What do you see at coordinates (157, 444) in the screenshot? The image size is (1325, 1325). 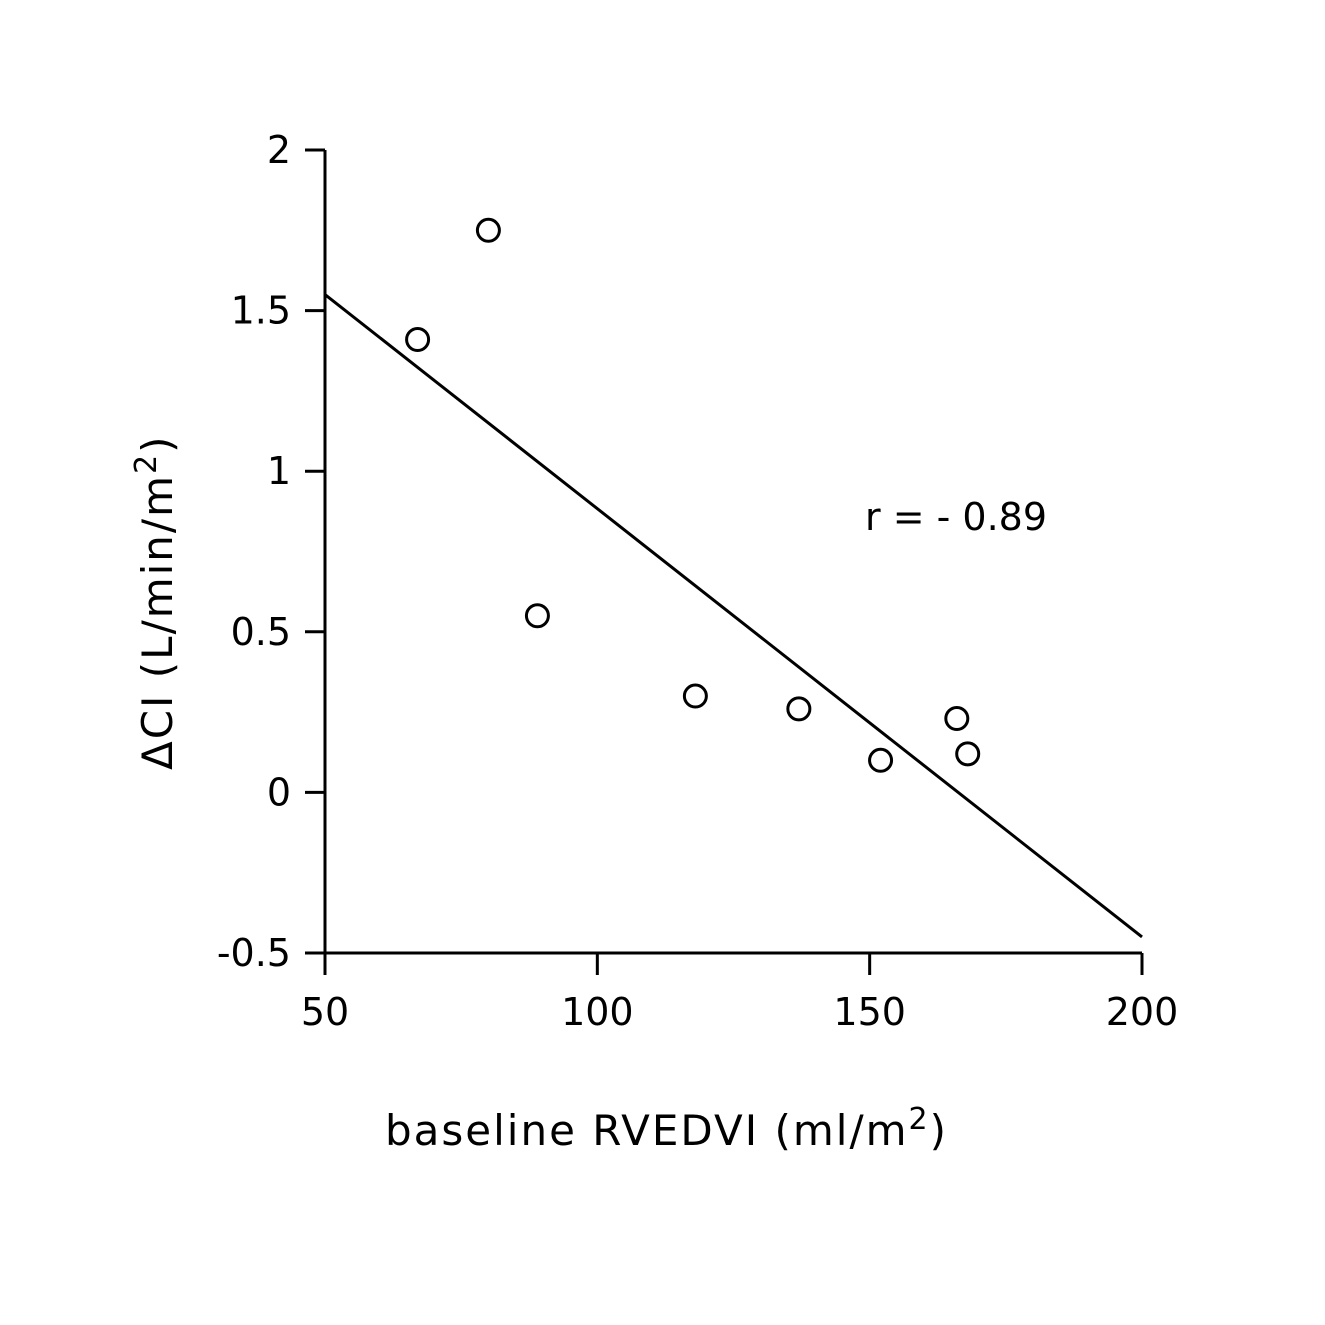 I see `y-axis-title-end: )` at bounding box center [157, 444].